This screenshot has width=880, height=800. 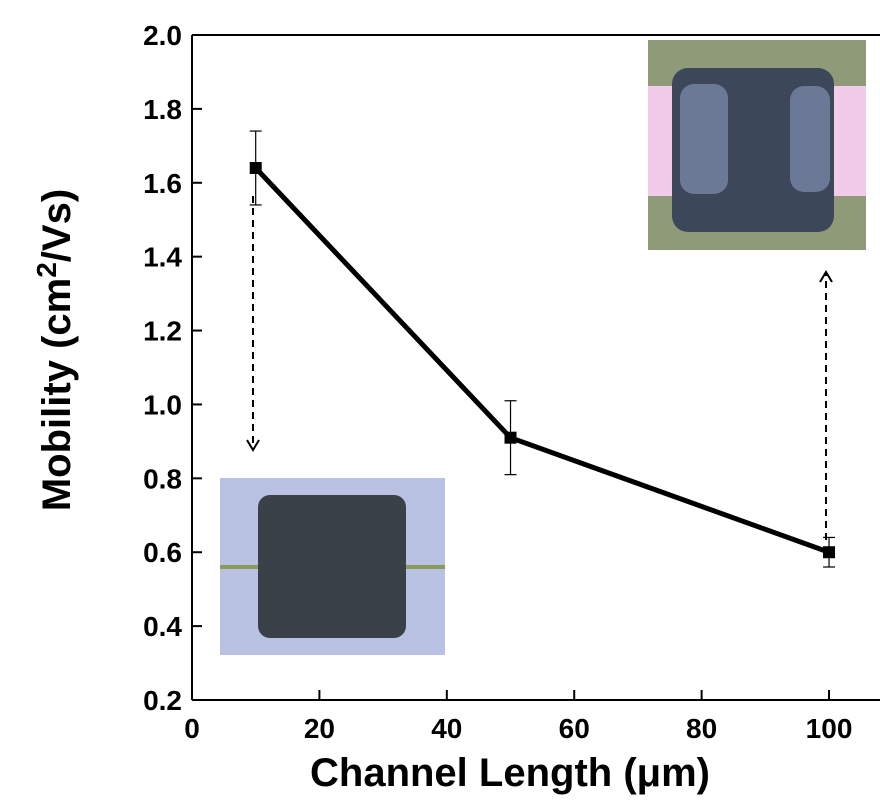 What do you see at coordinates (446, 728) in the screenshot?
I see `x-tick-label: 40` at bounding box center [446, 728].